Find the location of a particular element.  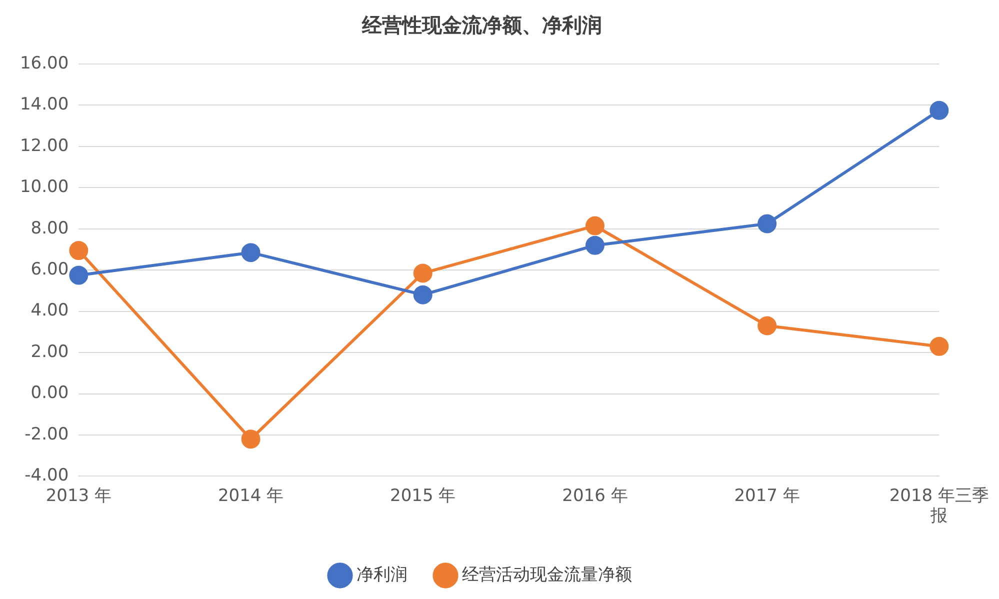

y-tick-label: -4.00 is located at coordinates (46, 476).